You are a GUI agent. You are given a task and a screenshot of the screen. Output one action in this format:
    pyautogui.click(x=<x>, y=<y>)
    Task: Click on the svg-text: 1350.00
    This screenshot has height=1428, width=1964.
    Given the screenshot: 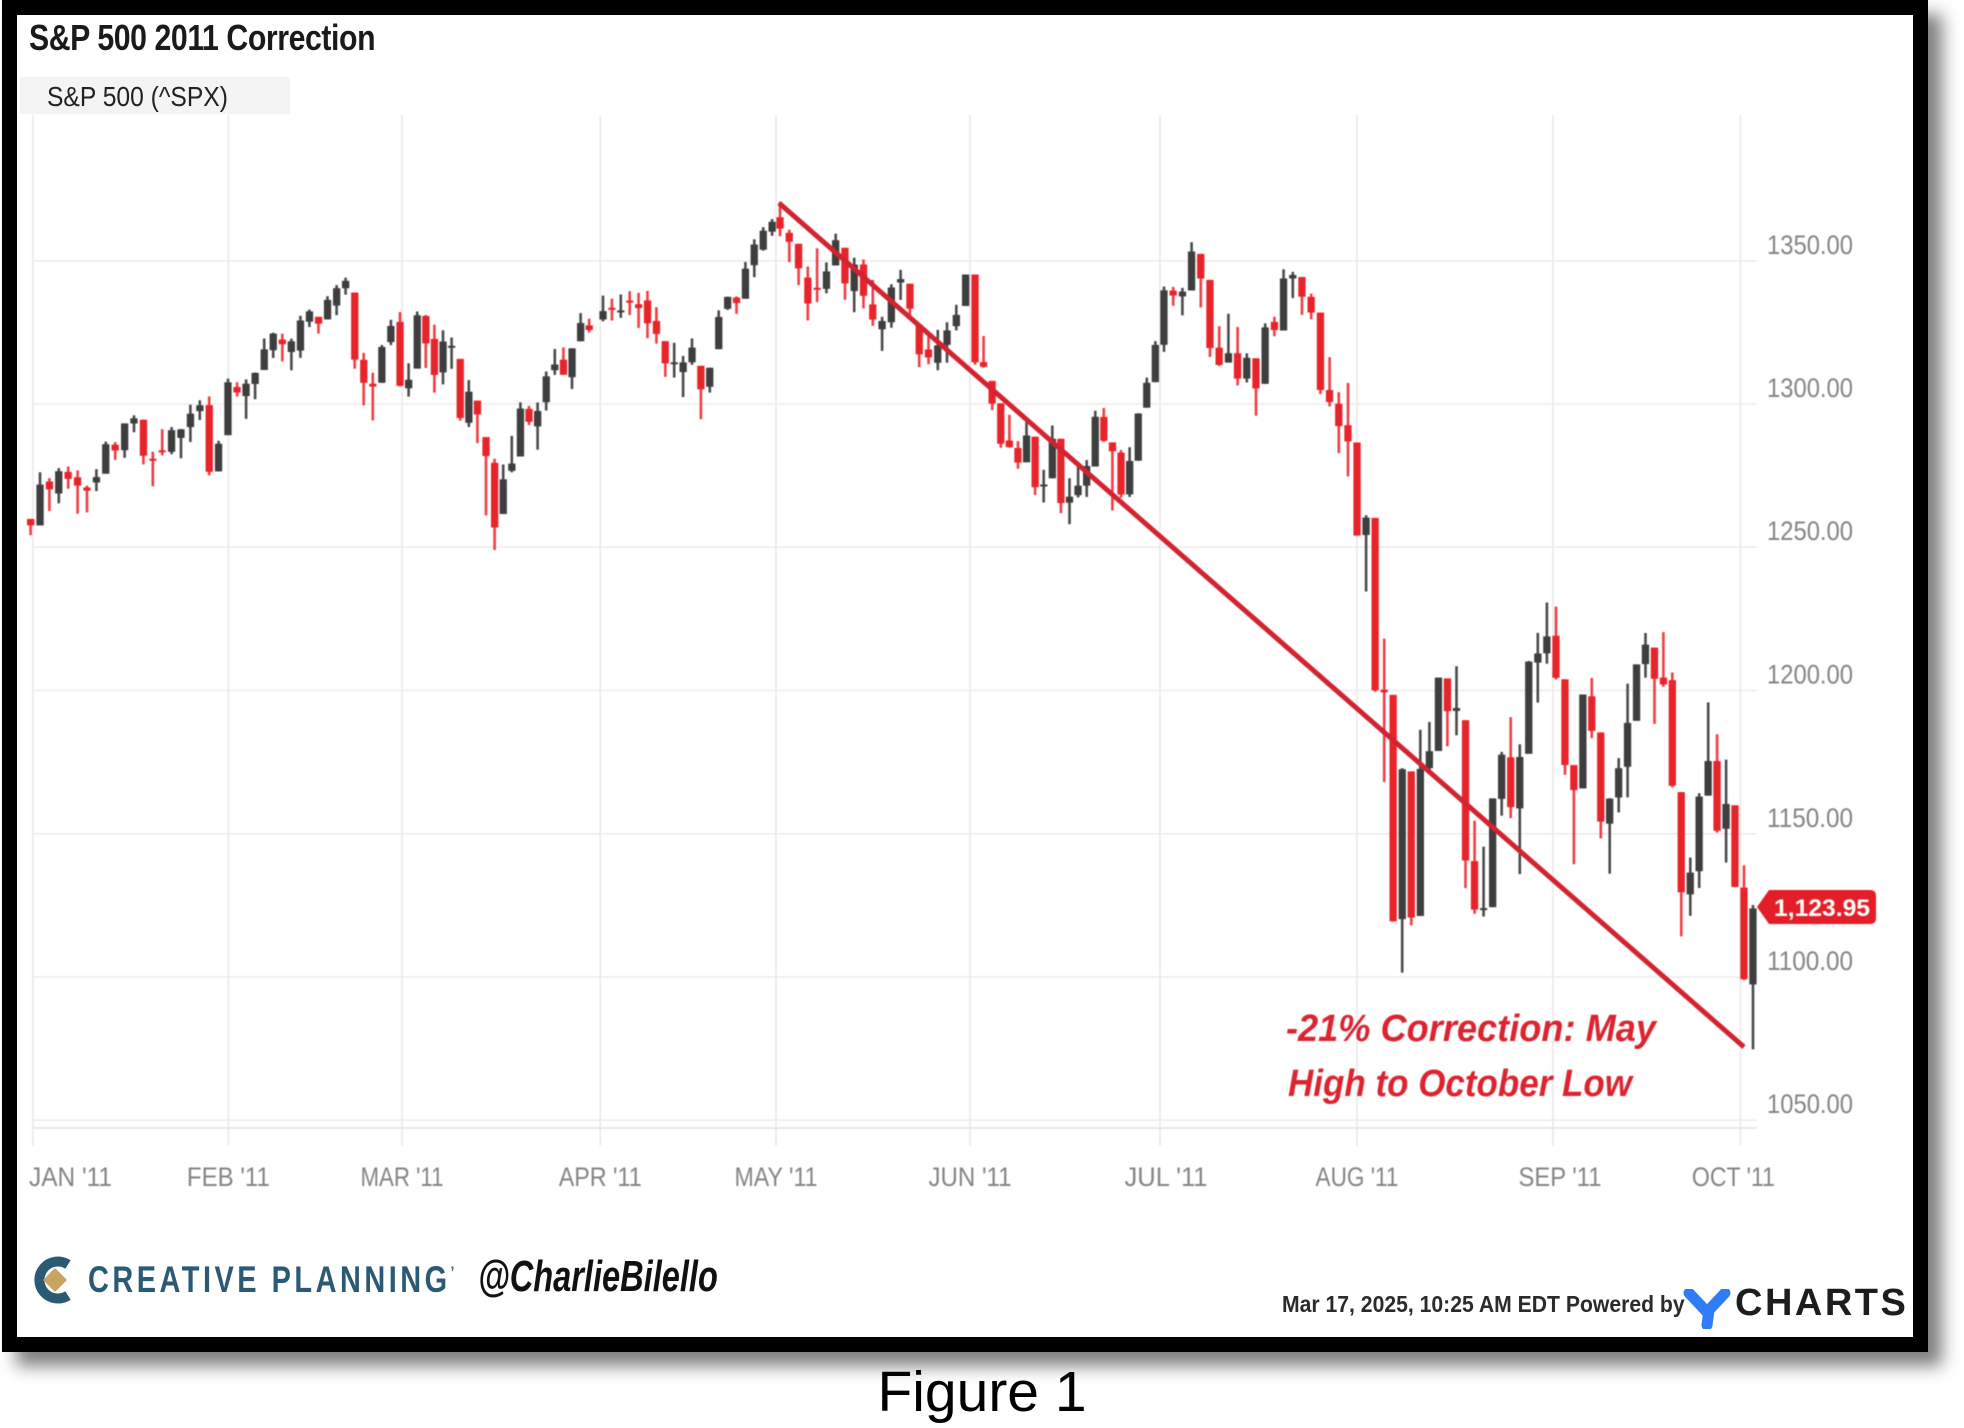 What is the action you would take?
    pyautogui.click(x=1810, y=245)
    